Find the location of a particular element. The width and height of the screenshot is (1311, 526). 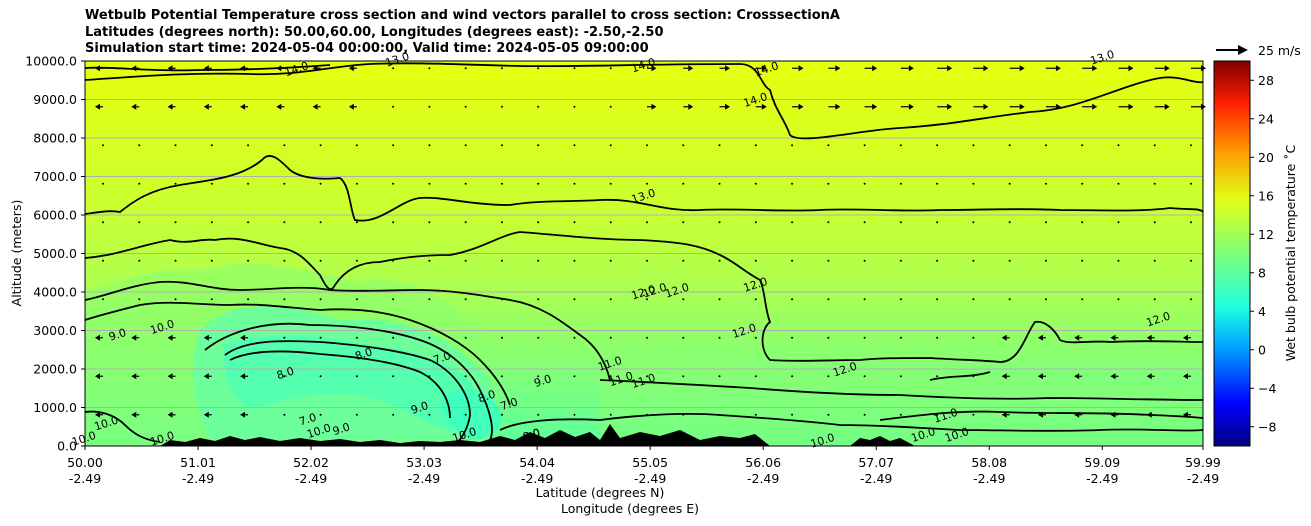

x-tick-label-lon: -2.49 is located at coordinates (424, 478).